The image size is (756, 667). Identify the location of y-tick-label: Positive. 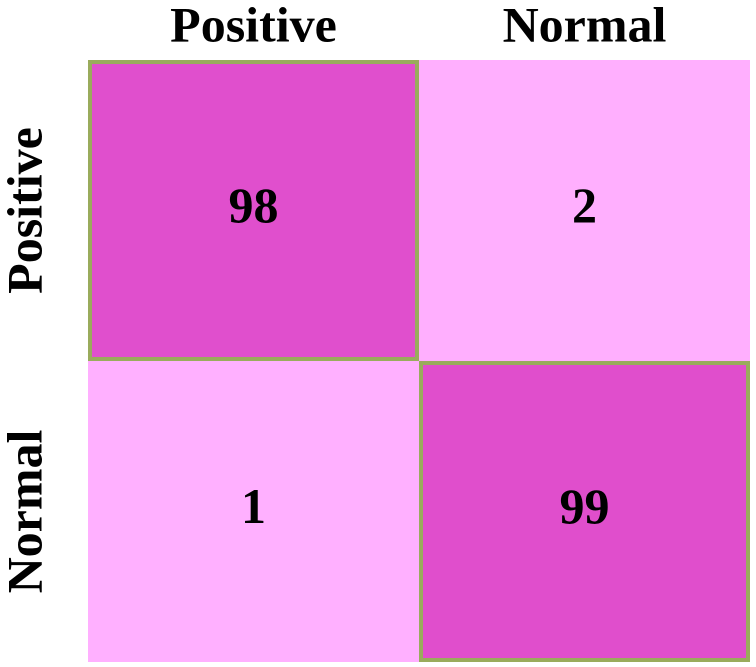
(26, 210).